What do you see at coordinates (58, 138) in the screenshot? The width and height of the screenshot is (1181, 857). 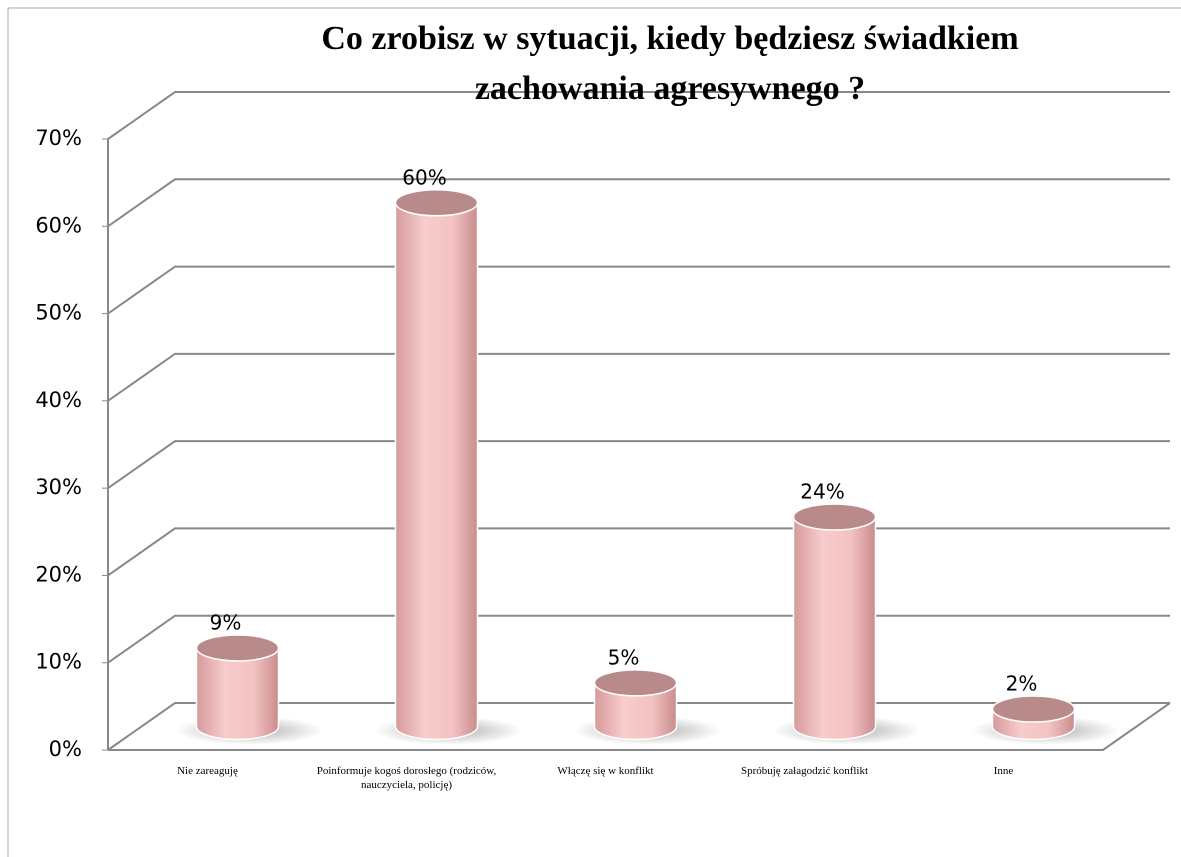 I see `y-tick-label: 70%` at bounding box center [58, 138].